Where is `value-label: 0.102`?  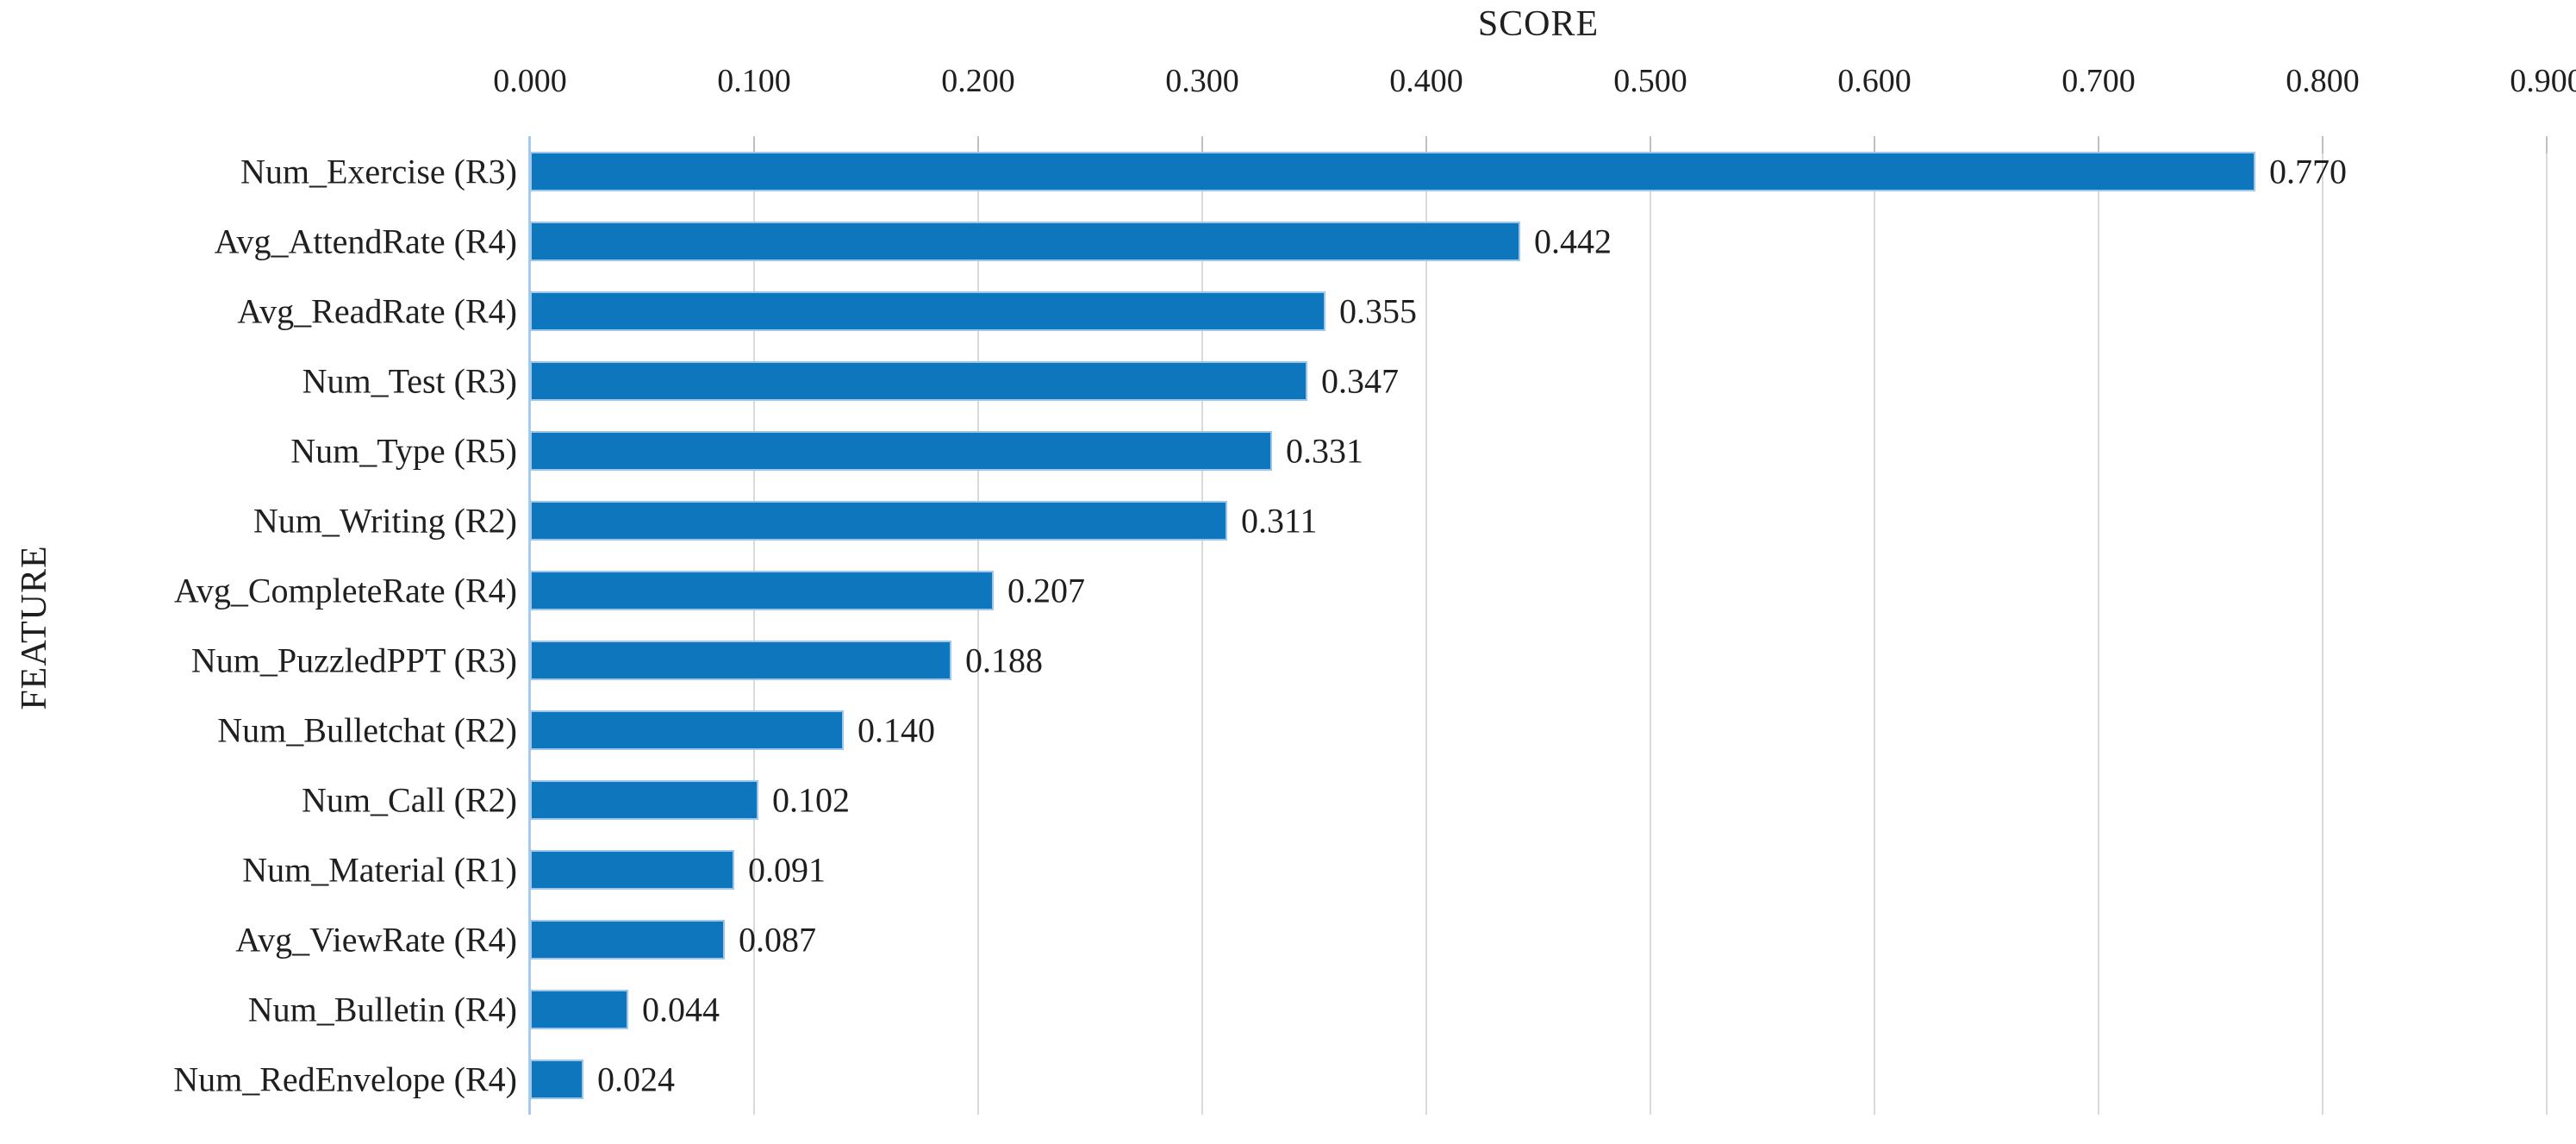 value-label: 0.102 is located at coordinates (811, 800).